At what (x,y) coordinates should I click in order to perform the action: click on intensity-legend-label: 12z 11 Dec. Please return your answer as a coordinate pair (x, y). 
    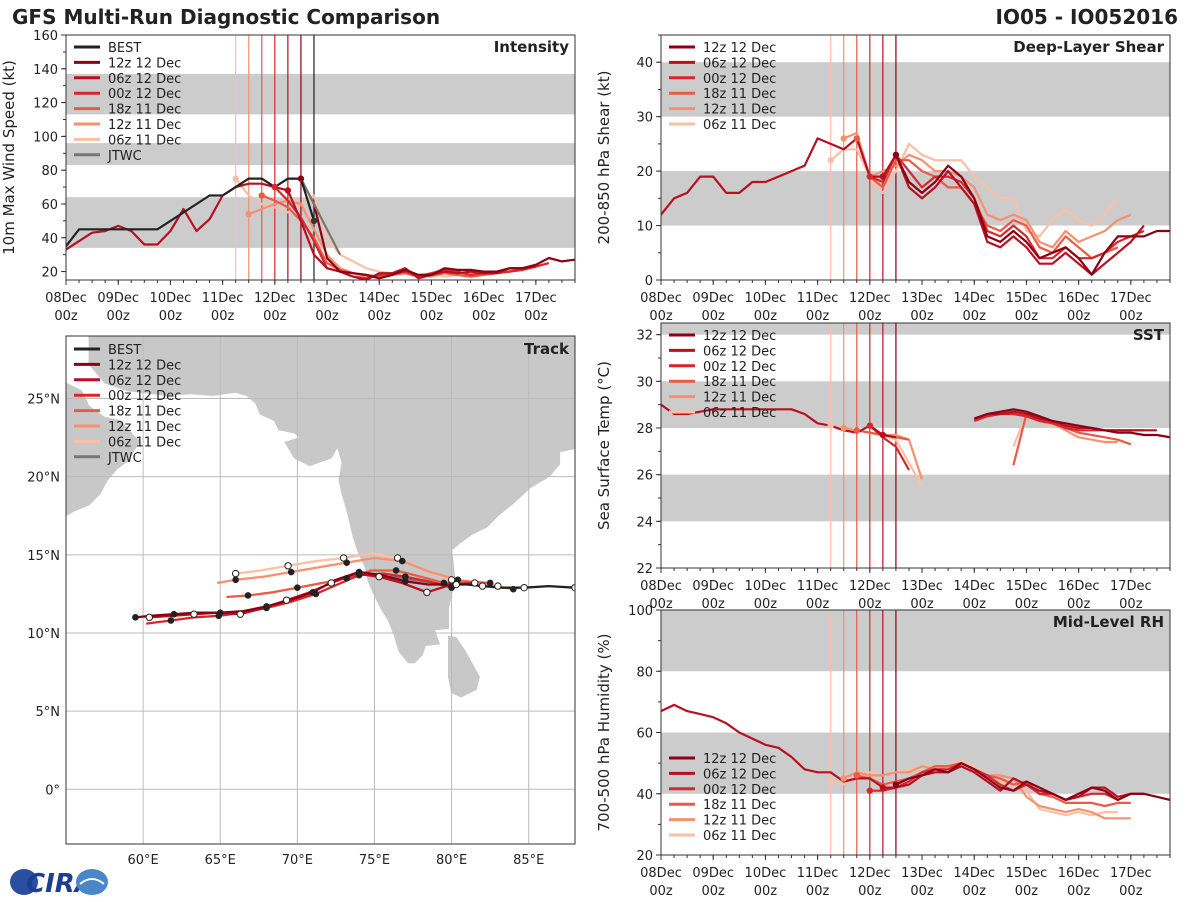
    Looking at the image, I should click on (144, 125).